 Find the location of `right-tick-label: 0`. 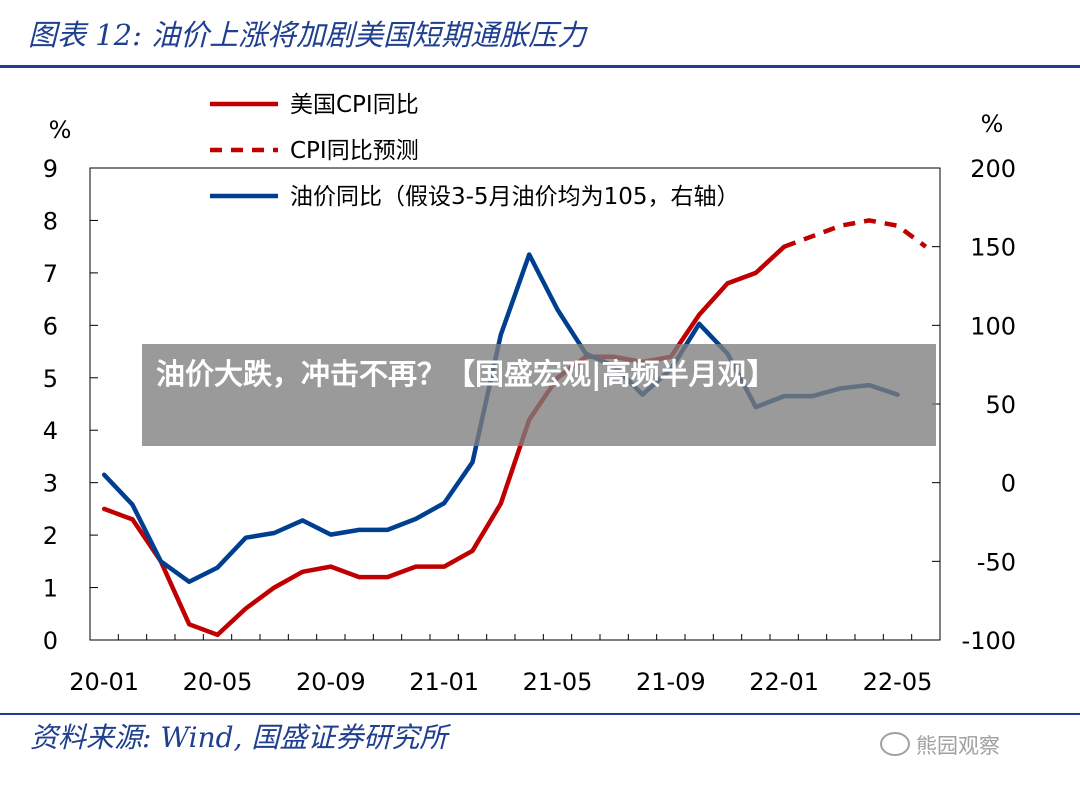

right-tick-label: 0 is located at coordinates (1008, 484).